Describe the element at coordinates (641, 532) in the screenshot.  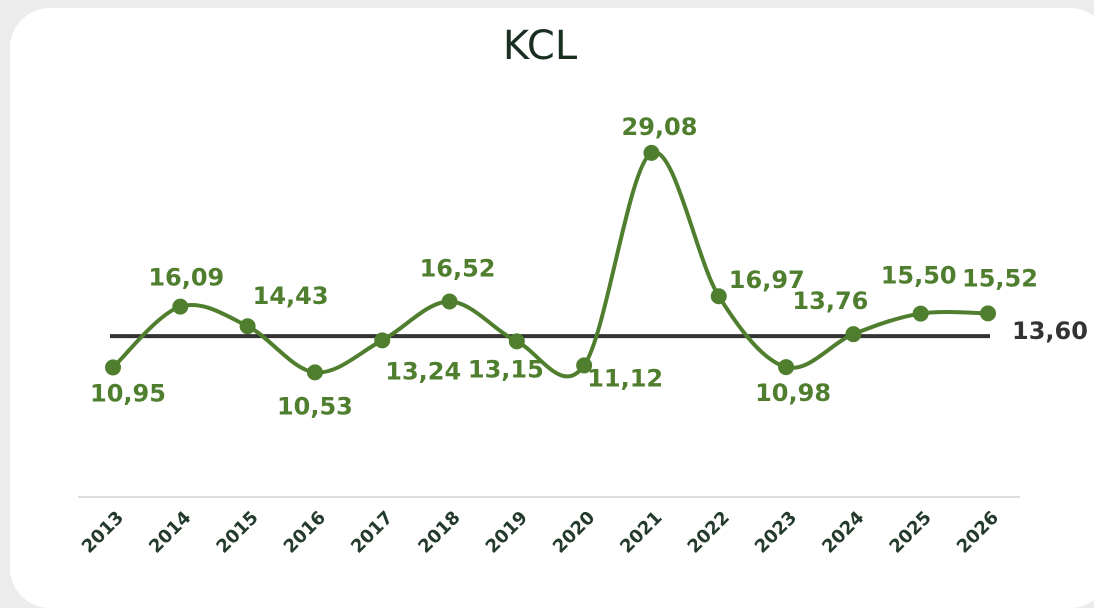
I see `x-tick-label: 2021` at that location.